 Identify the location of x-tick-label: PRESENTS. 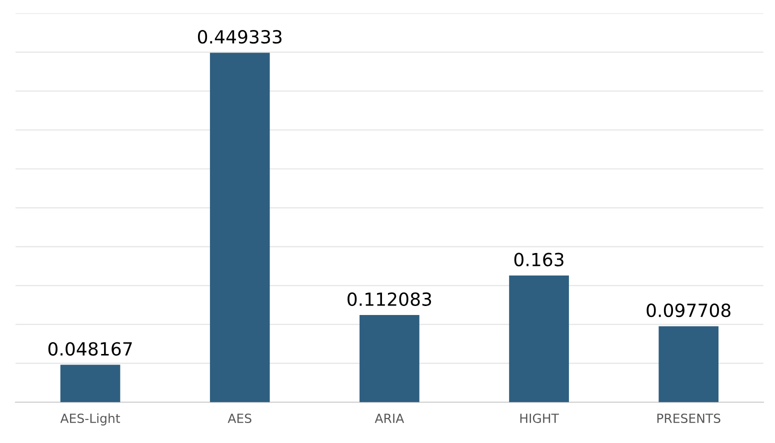
(688, 419).